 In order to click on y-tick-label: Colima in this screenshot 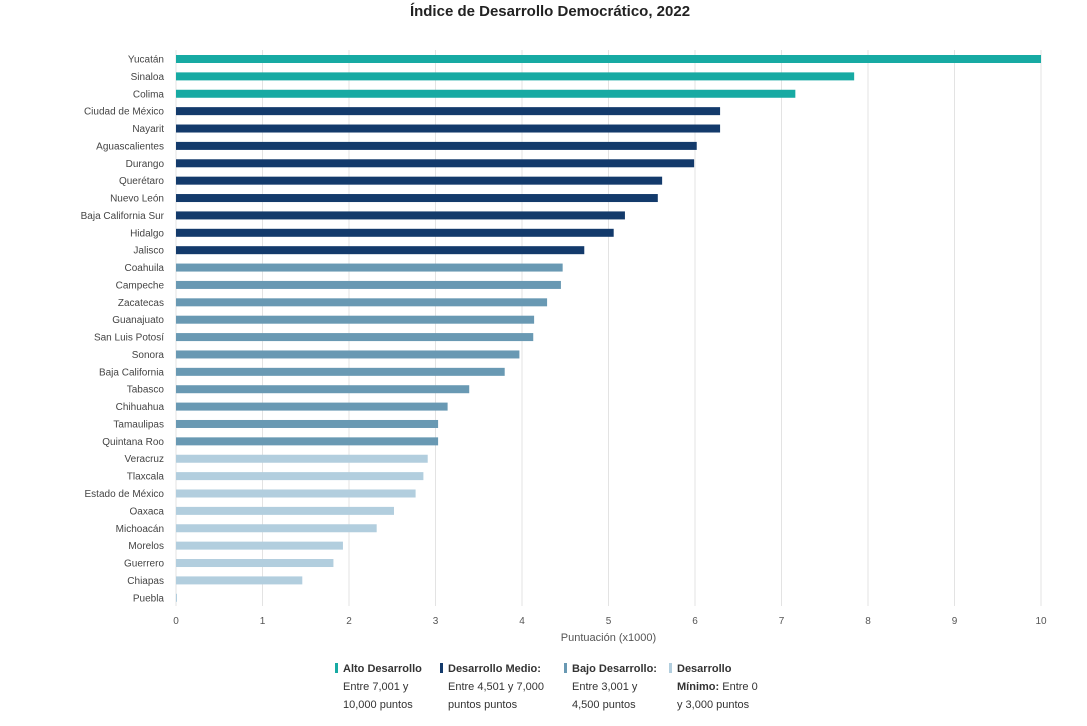, I will do `click(149, 94)`.